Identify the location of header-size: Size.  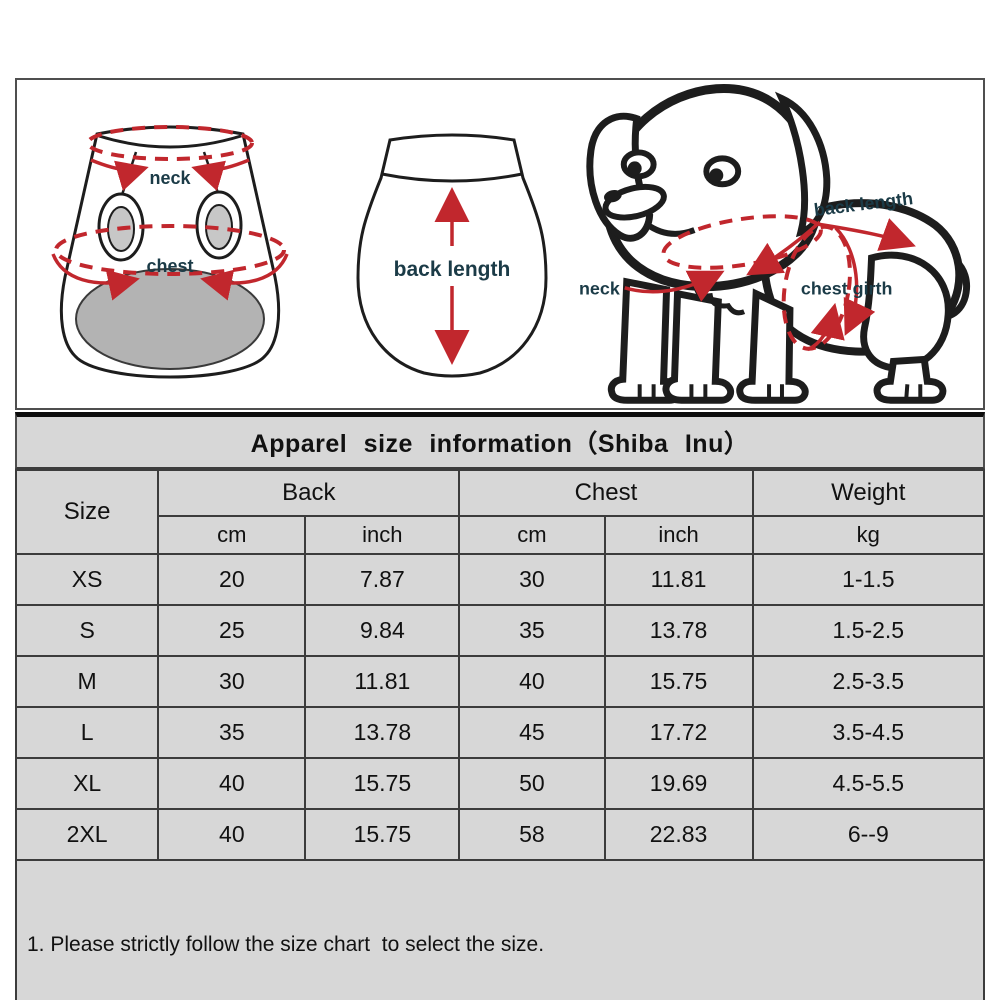
(87, 512).